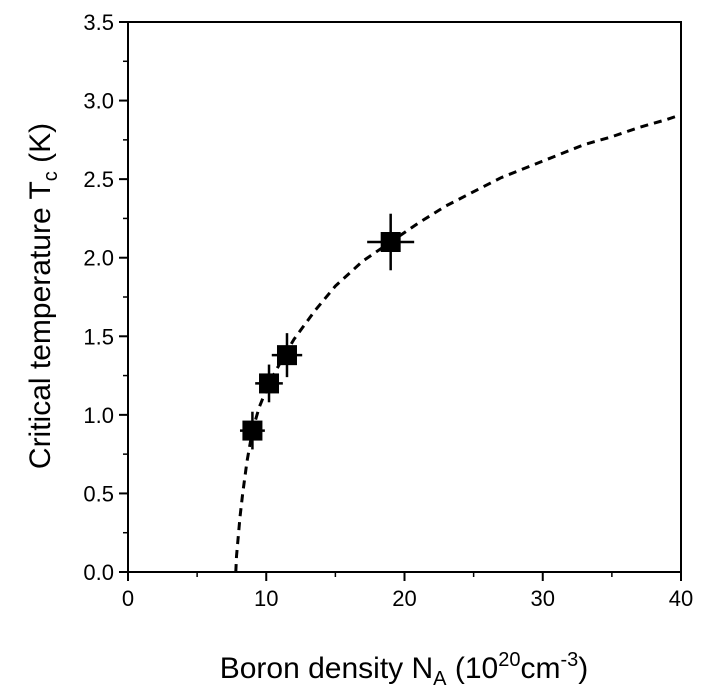  Describe the element at coordinates (404, 598) in the screenshot. I see `x-tick-label: 20` at that location.